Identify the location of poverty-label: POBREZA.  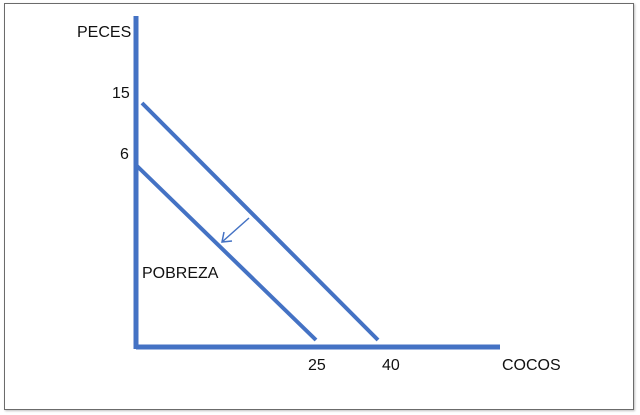
(180, 273).